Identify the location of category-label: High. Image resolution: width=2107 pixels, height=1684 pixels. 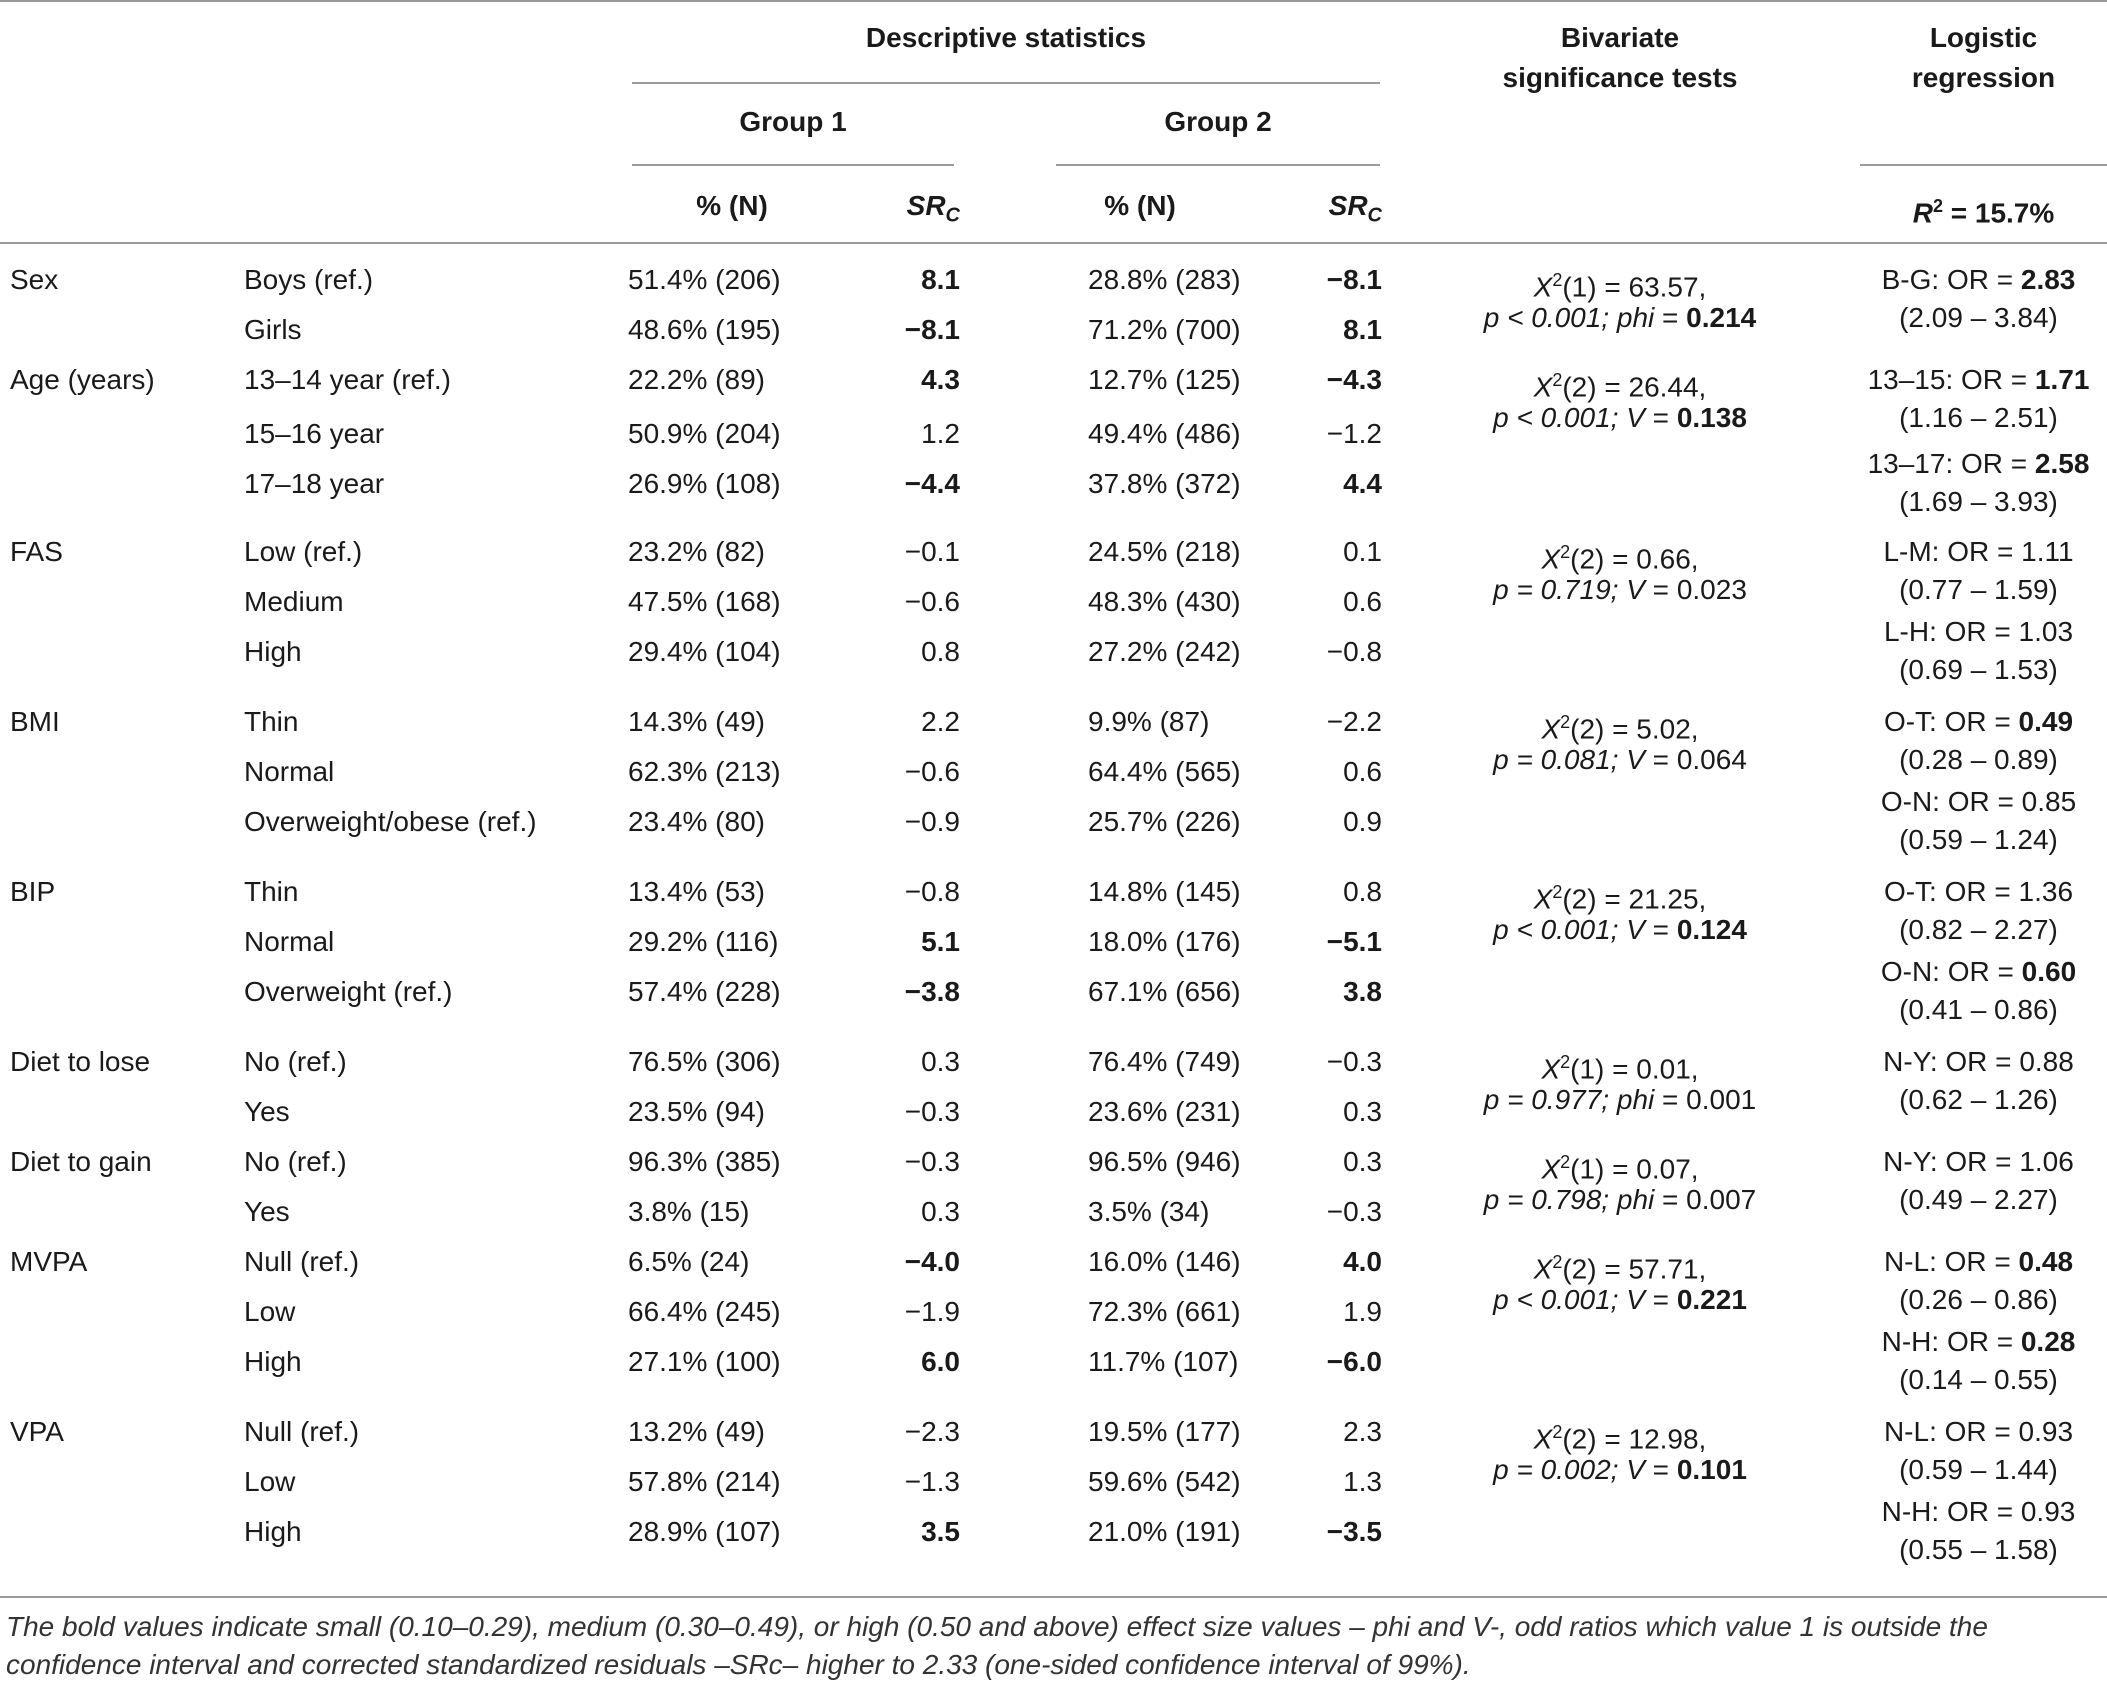
(273, 651).